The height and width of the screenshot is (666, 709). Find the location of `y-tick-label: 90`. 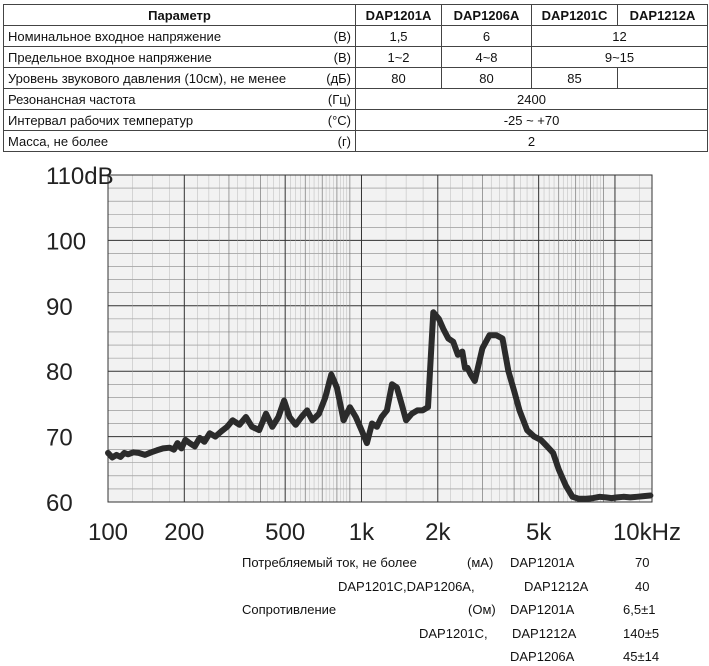

y-tick-label: 90 is located at coordinates (59, 307).